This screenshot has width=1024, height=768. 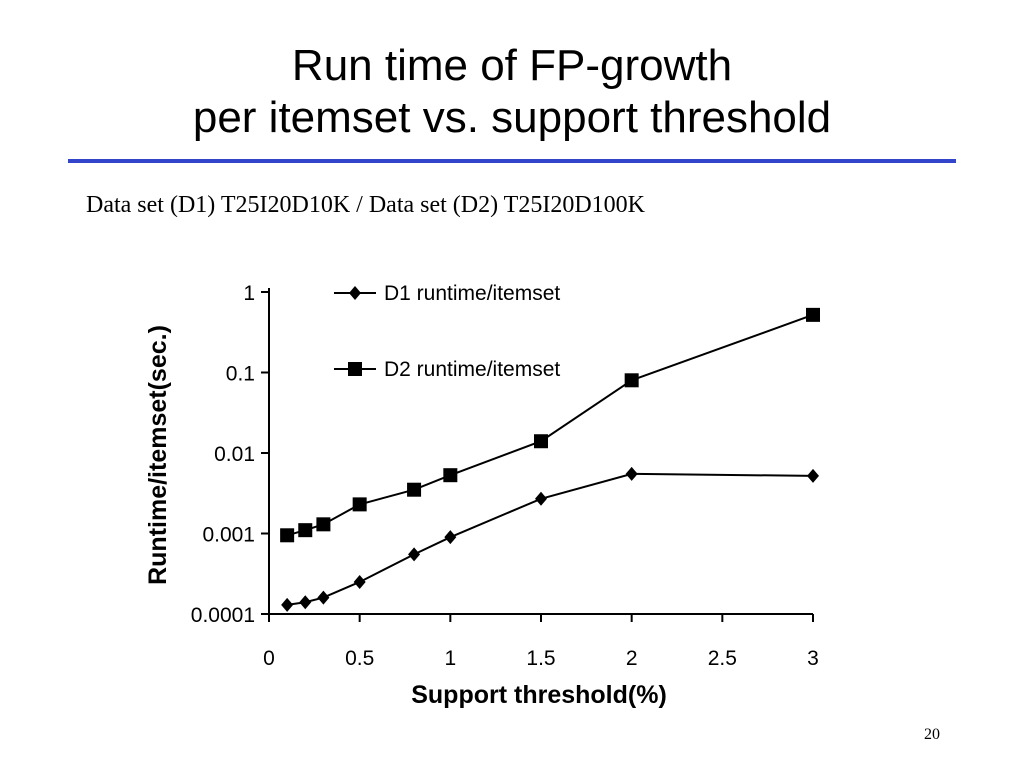 What do you see at coordinates (234, 454) in the screenshot?
I see `y-tick-label: 0.01` at bounding box center [234, 454].